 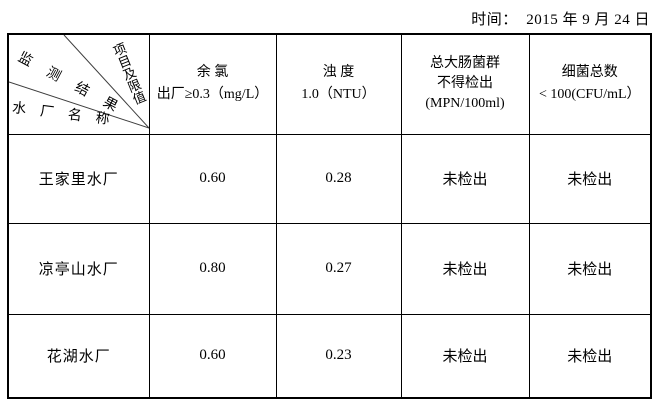 I want to click on diagonal-line-lower, so click(x=78, y=105).